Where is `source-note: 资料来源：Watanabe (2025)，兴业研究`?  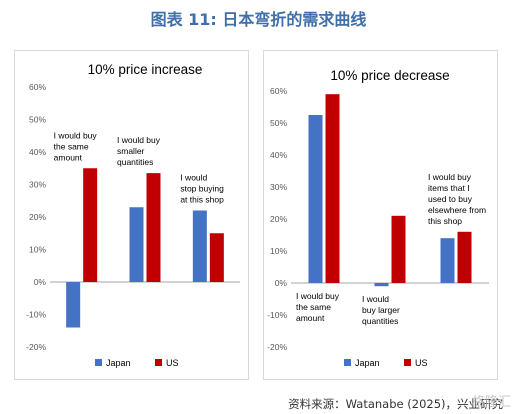 source-note: 资料来源：Watanabe (2025)，兴业研究 is located at coordinates (395, 404).